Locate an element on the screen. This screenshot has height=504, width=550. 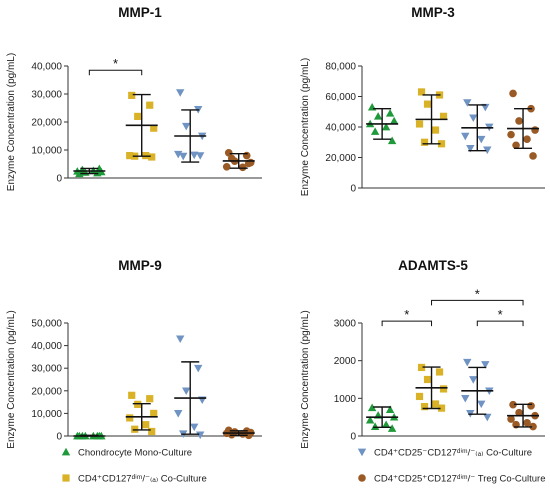
legend-label: CD4⁺CD25⁺CD127ᵈⁱᵐ/⁻ Treg Co-Culture is located at coordinates (460, 479).